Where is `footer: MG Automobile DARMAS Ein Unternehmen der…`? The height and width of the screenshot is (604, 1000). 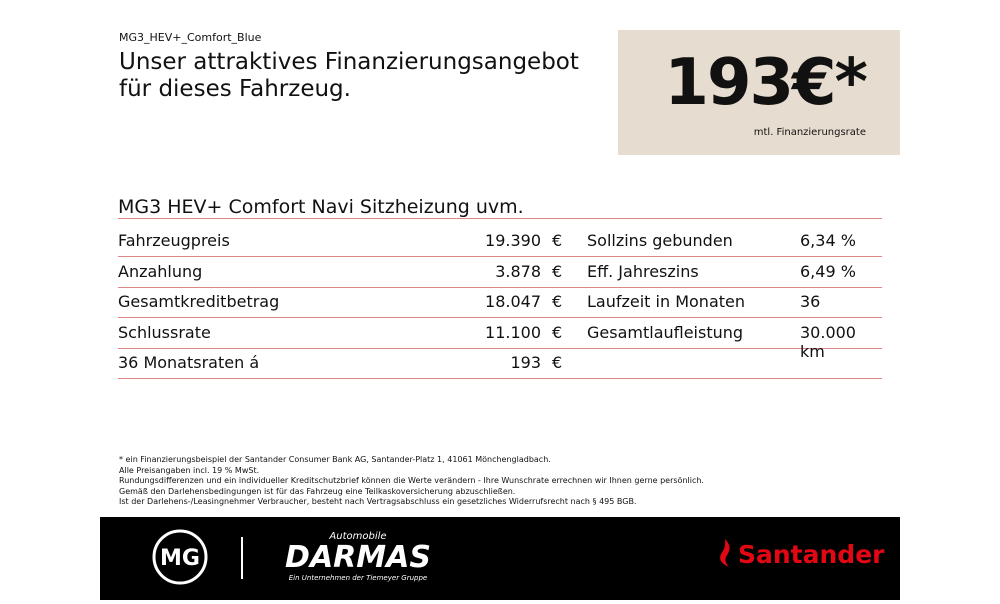
footer: MG Automobile DARMAS Ein Unternehmen der… is located at coordinates (500, 558).